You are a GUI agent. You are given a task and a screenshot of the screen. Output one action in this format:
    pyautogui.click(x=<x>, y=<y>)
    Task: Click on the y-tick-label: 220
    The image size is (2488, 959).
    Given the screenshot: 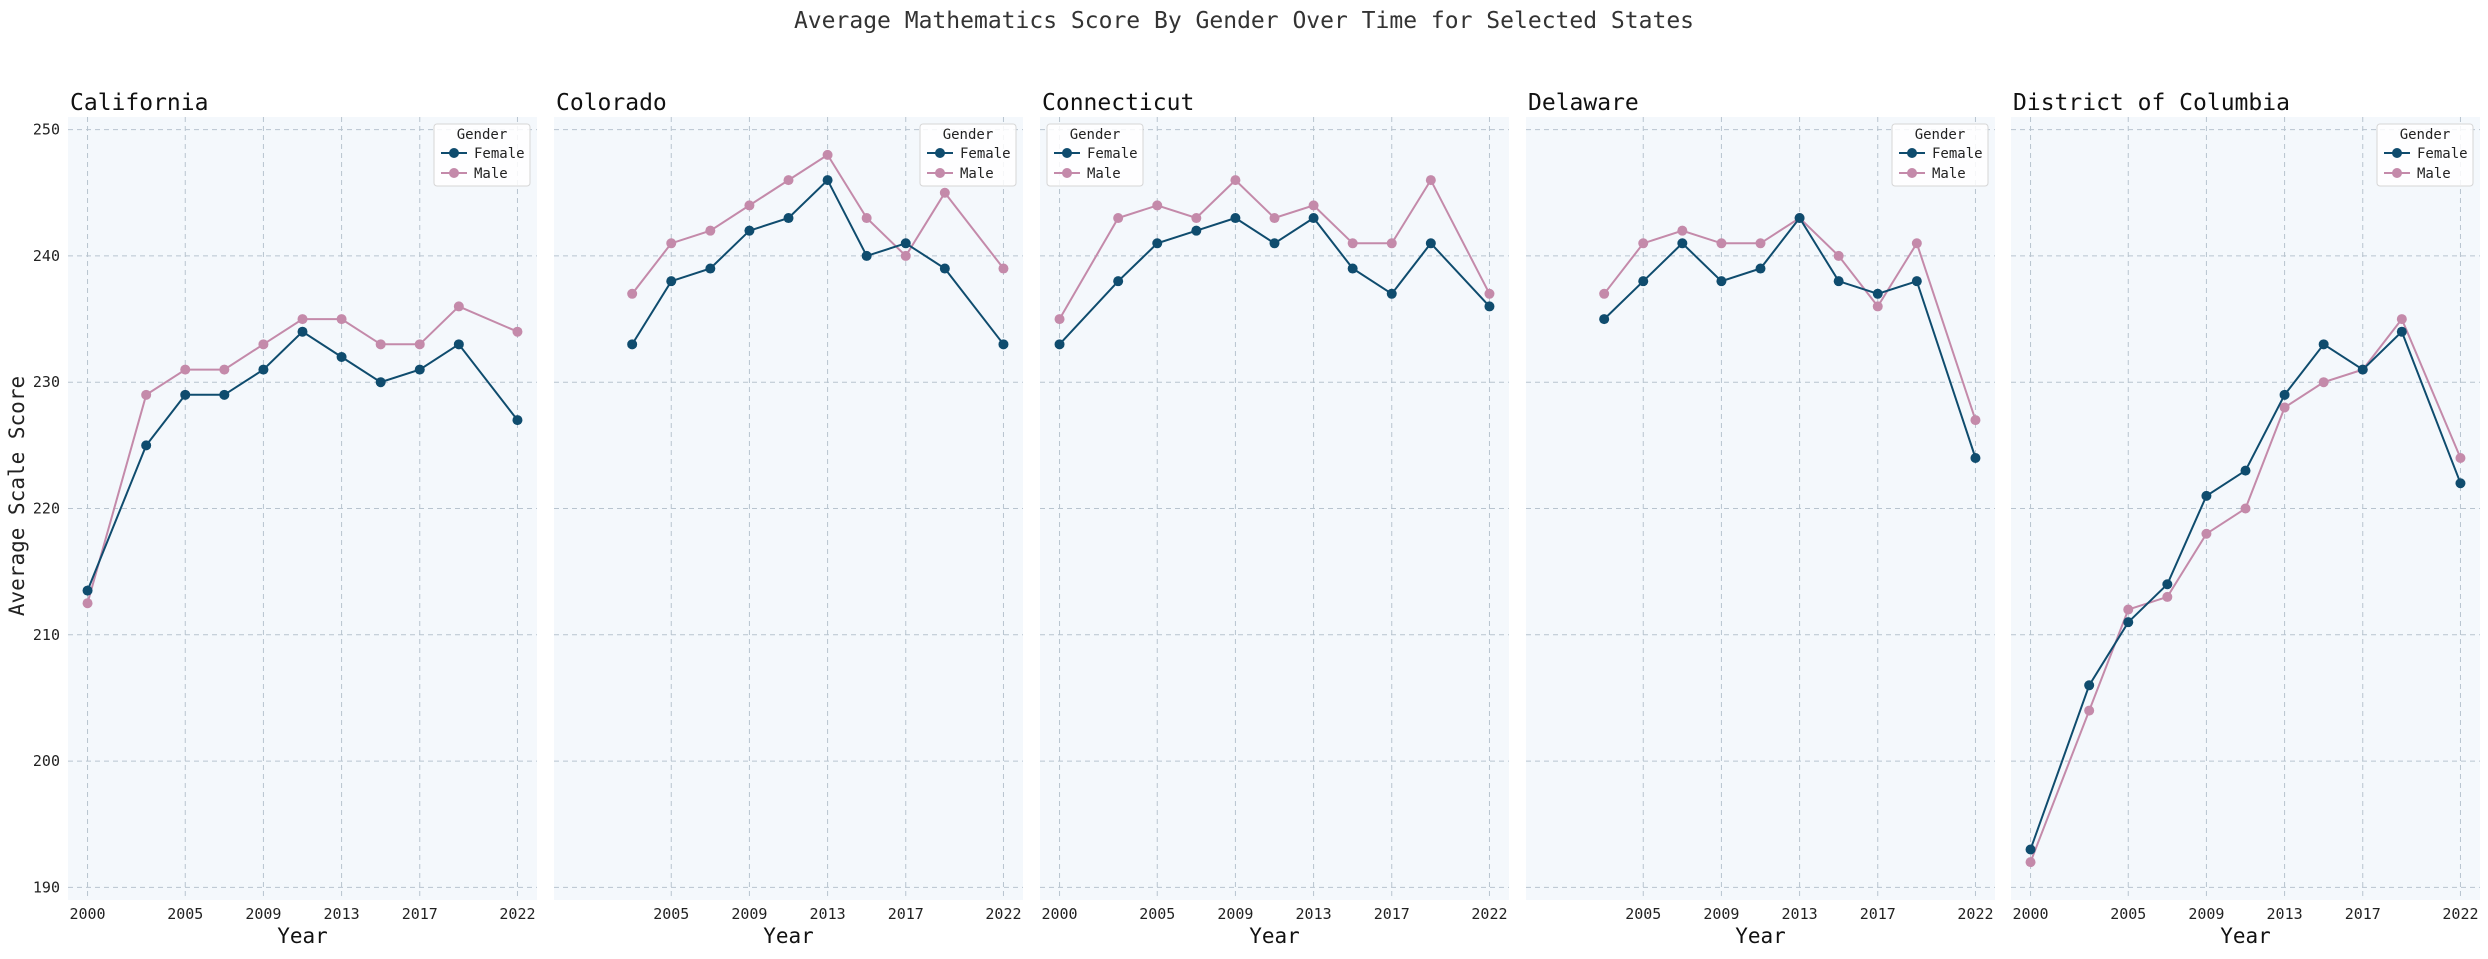 What is the action you would take?
    pyautogui.click(x=46, y=509)
    